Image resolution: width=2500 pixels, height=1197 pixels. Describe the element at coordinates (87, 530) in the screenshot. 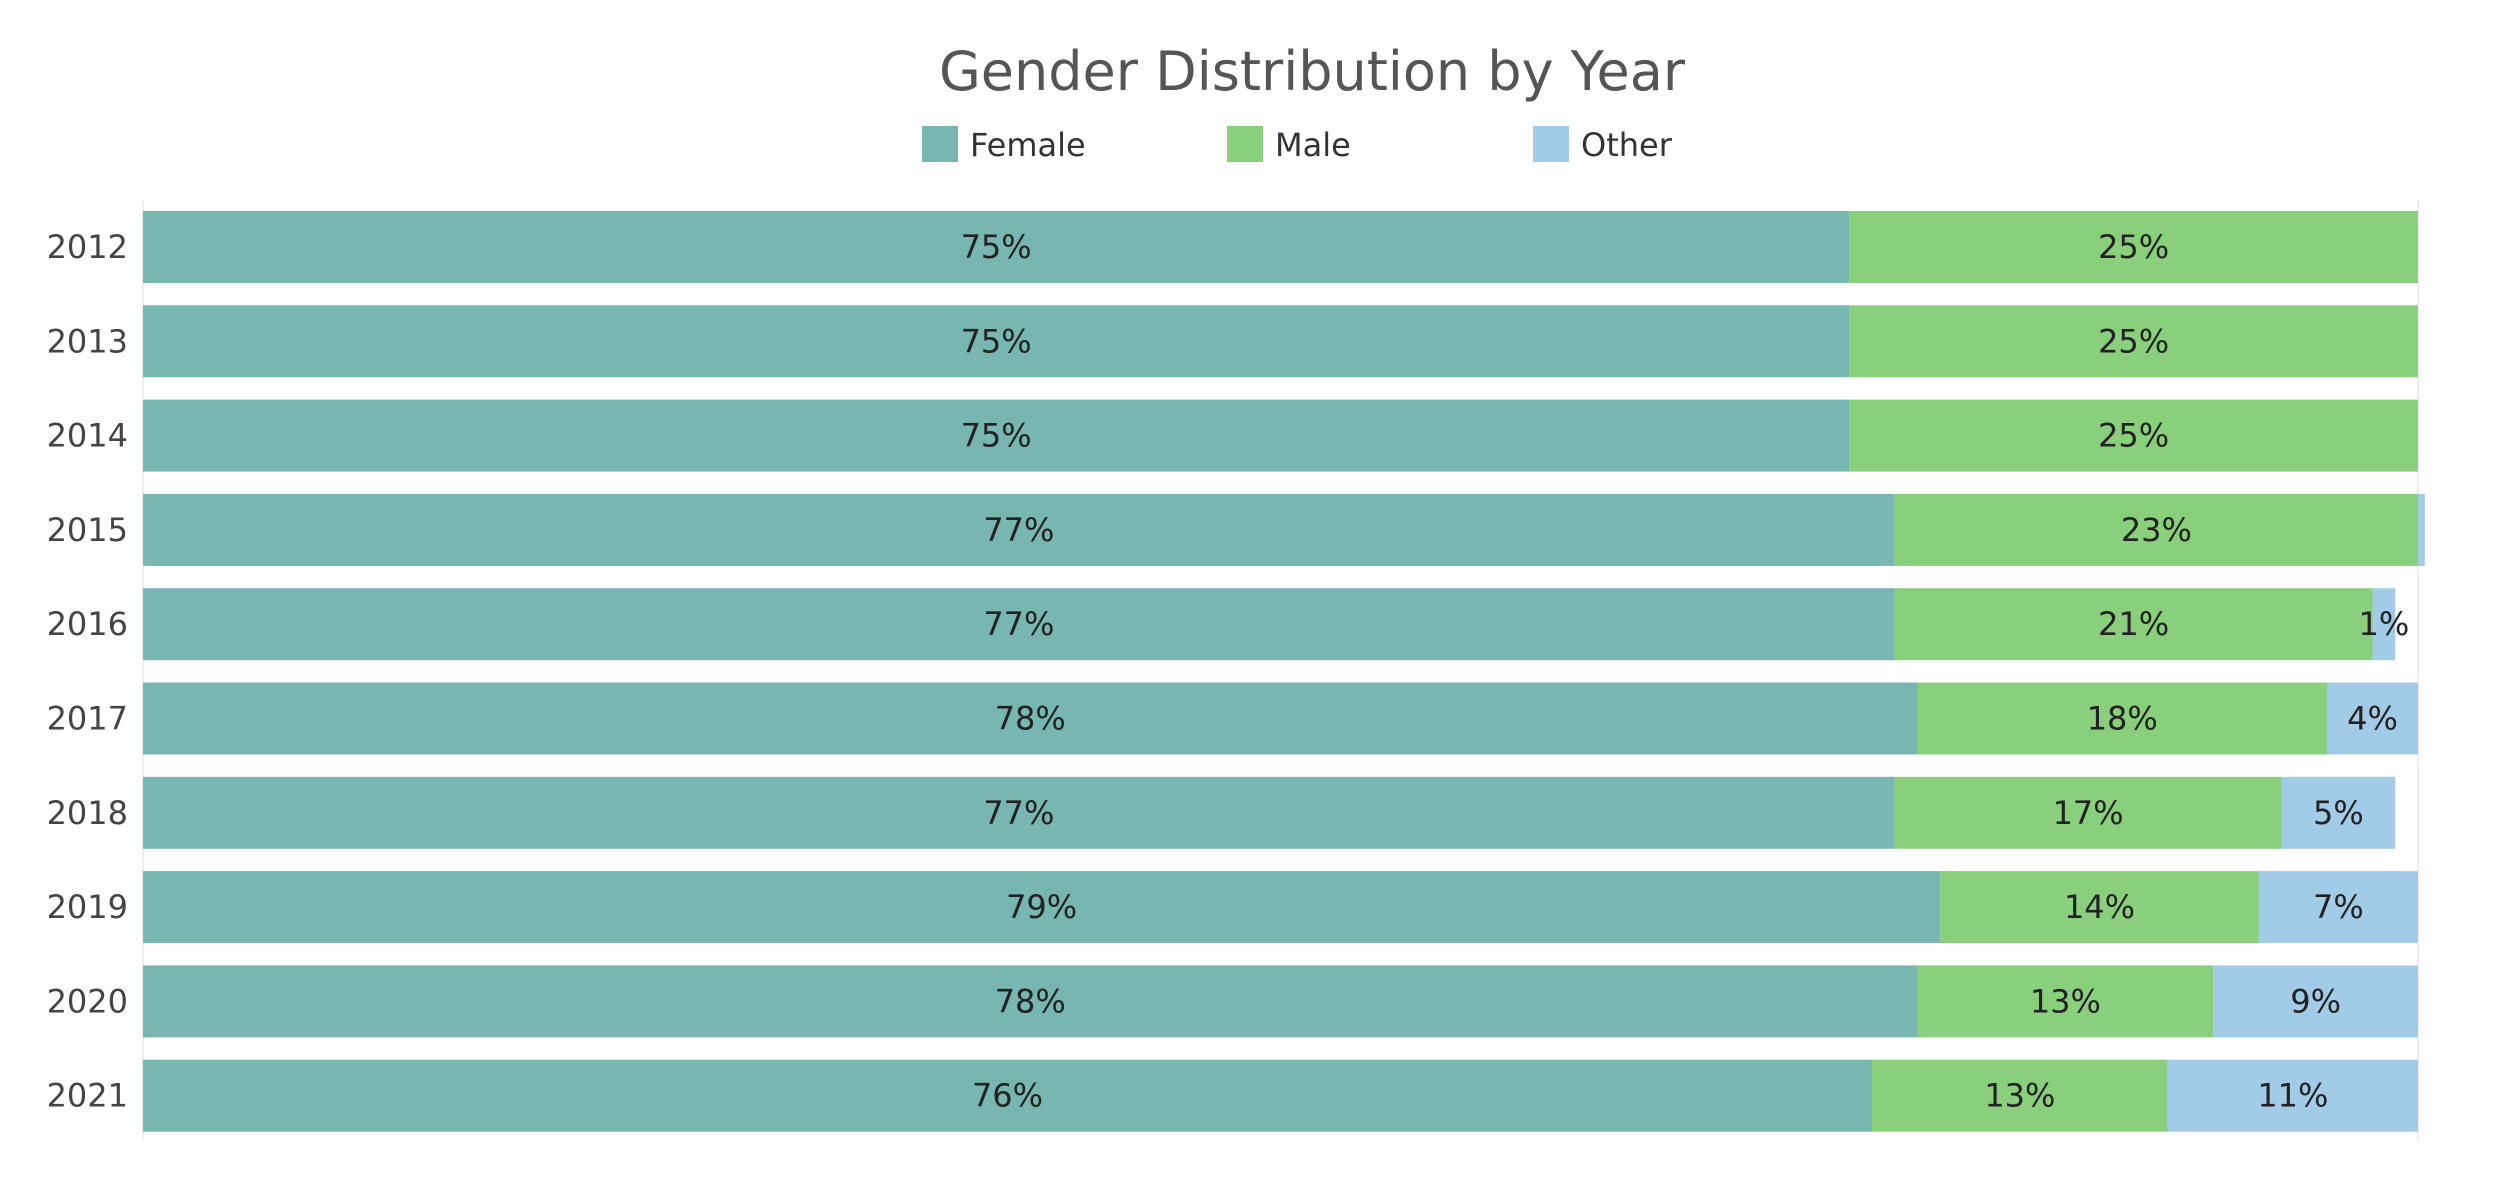

I see `y-tick-label-2015: 2015` at that location.